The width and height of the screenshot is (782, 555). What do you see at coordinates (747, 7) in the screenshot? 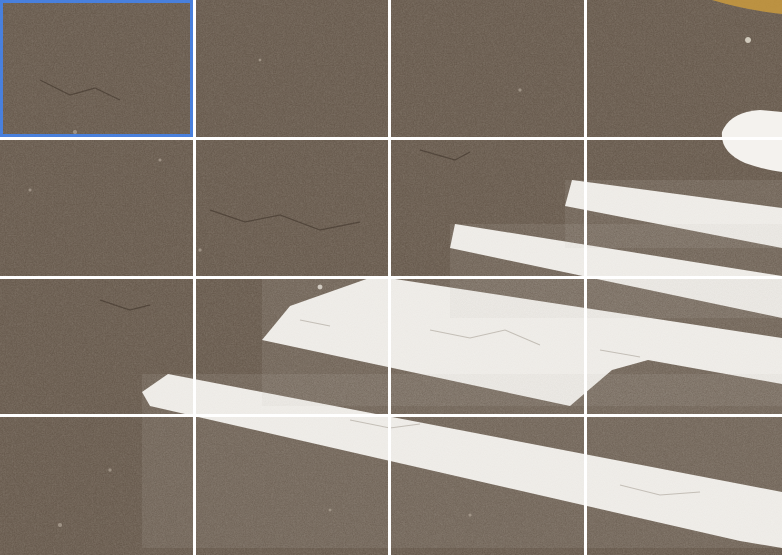
I see `corner-curb-accent` at bounding box center [747, 7].